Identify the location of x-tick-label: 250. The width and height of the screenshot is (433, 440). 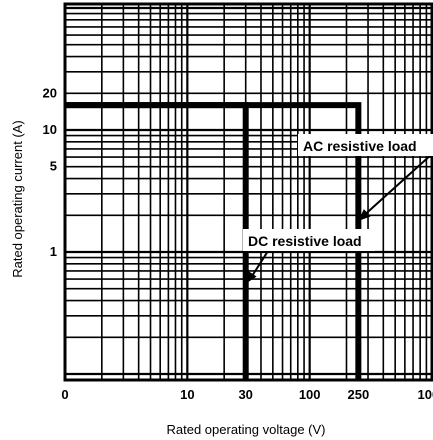
(358, 394).